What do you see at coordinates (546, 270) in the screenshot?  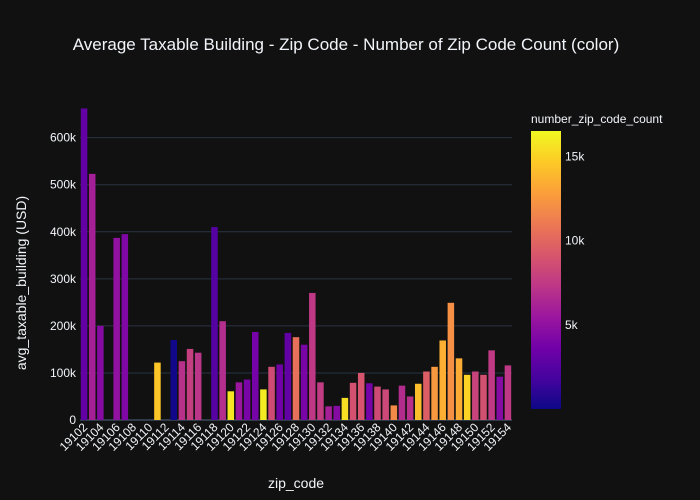 I see `colorbar-scale` at bounding box center [546, 270].